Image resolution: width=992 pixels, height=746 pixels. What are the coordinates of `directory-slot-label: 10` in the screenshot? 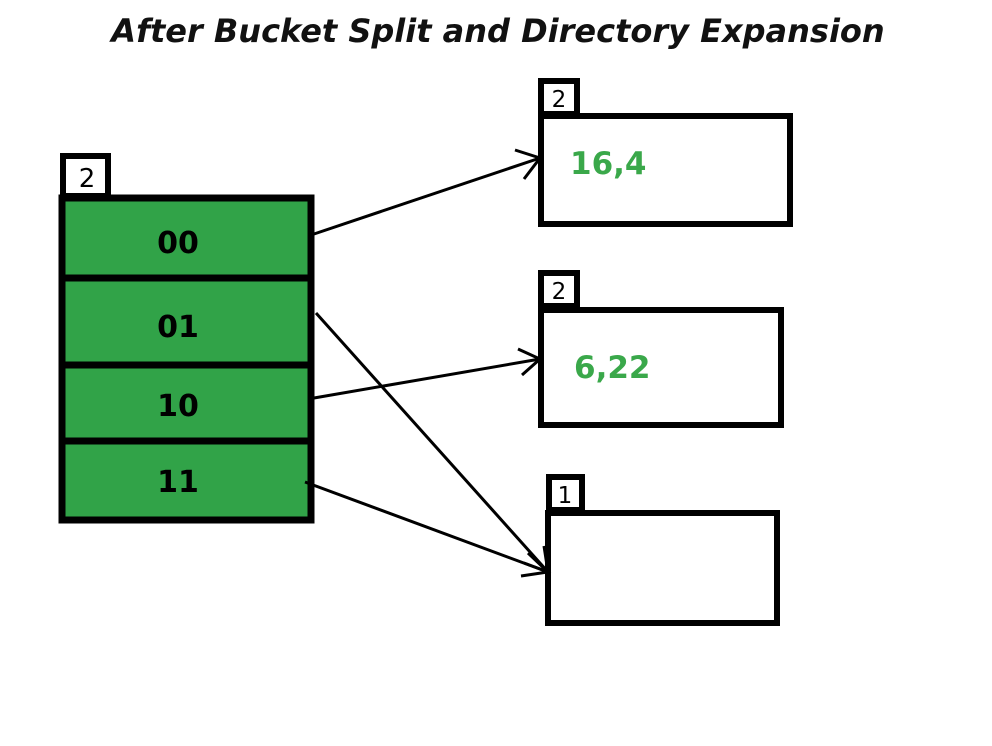 It's located at (178, 406).